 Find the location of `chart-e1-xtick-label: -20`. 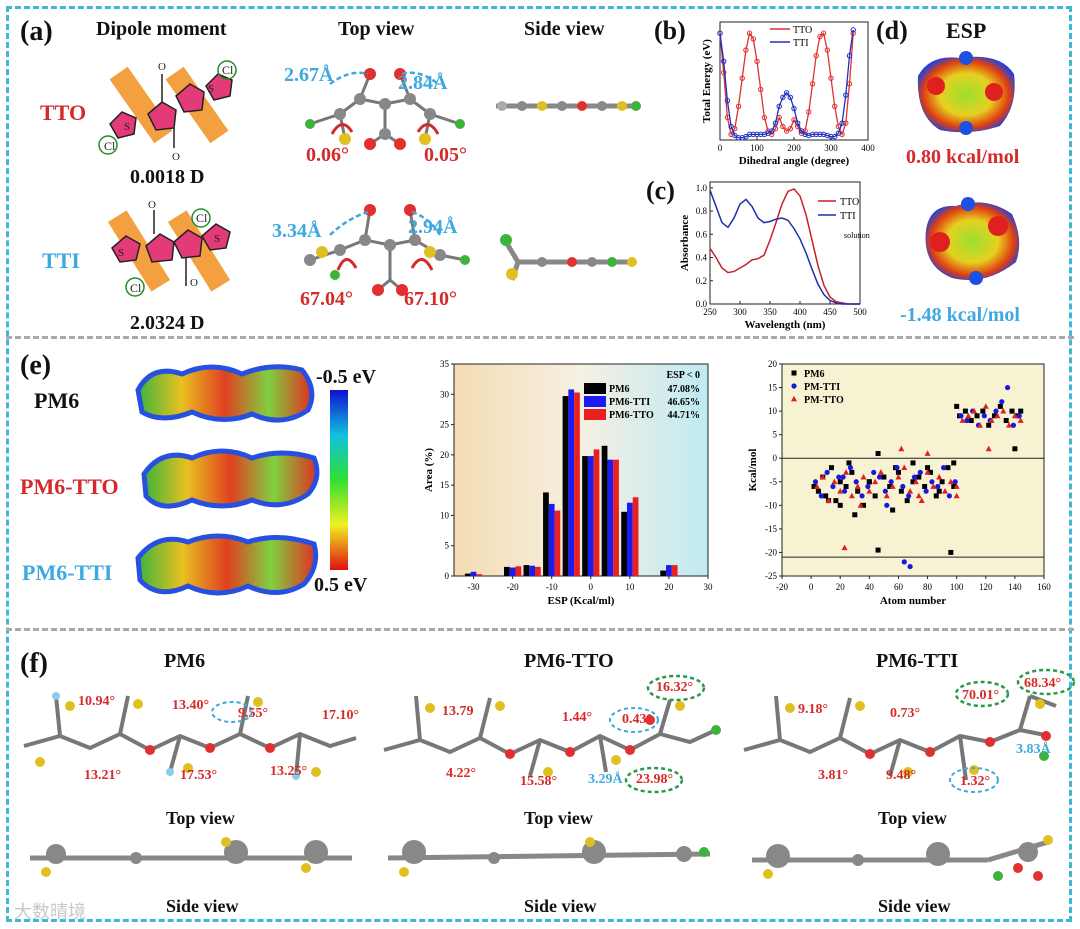

chart-e1-xtick-label: -20 is located at coordinates (513, 587).